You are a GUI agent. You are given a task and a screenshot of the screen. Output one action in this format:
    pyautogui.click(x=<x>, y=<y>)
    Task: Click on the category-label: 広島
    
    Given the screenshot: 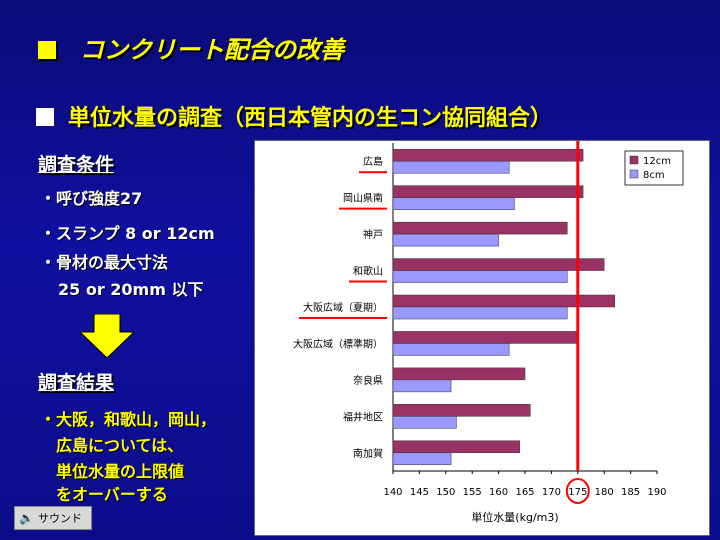 What is the action you would take?
    pyautogui.click(x=373, y=161)
    